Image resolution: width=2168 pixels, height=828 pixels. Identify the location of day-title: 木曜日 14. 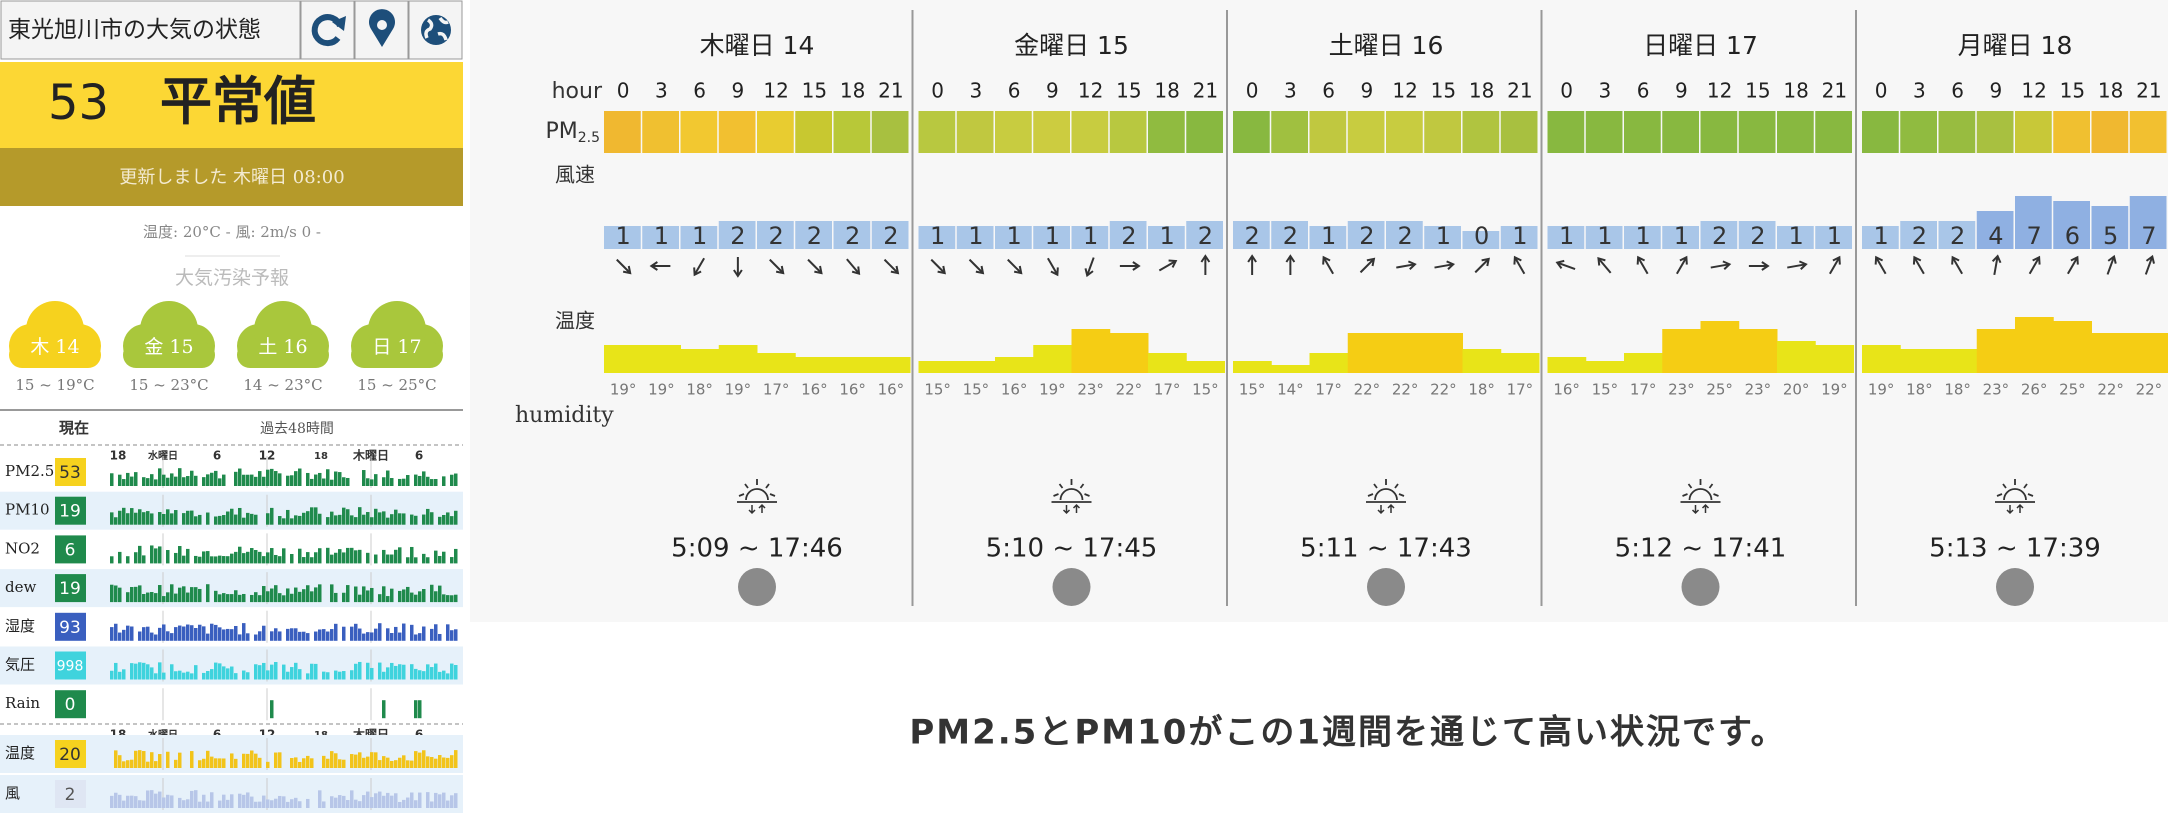
(757, 45).